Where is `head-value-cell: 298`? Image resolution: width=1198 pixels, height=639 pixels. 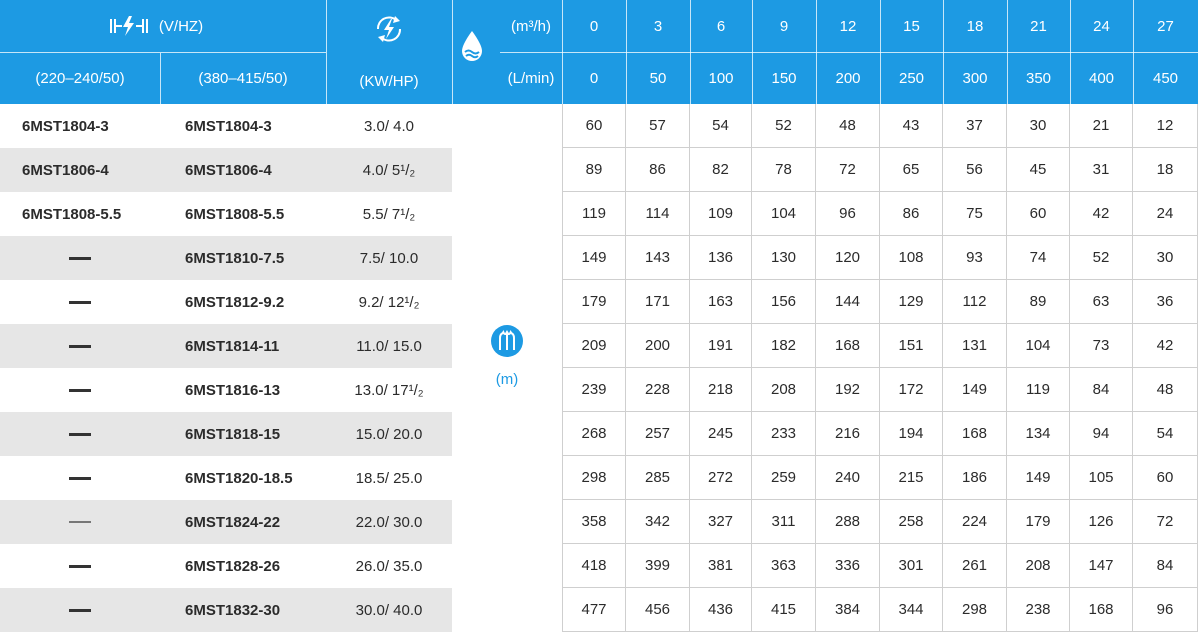 head-value-cell: 298 is located at coordinates (975, 610).